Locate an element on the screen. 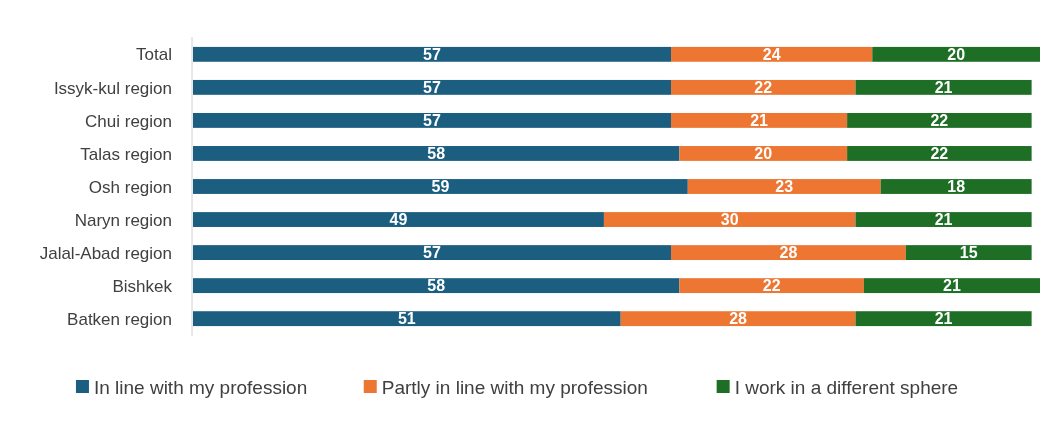 The height and width of the screenshot is (421, 1059). y-tick-label: Talas region is located at coordinates (126, 154).